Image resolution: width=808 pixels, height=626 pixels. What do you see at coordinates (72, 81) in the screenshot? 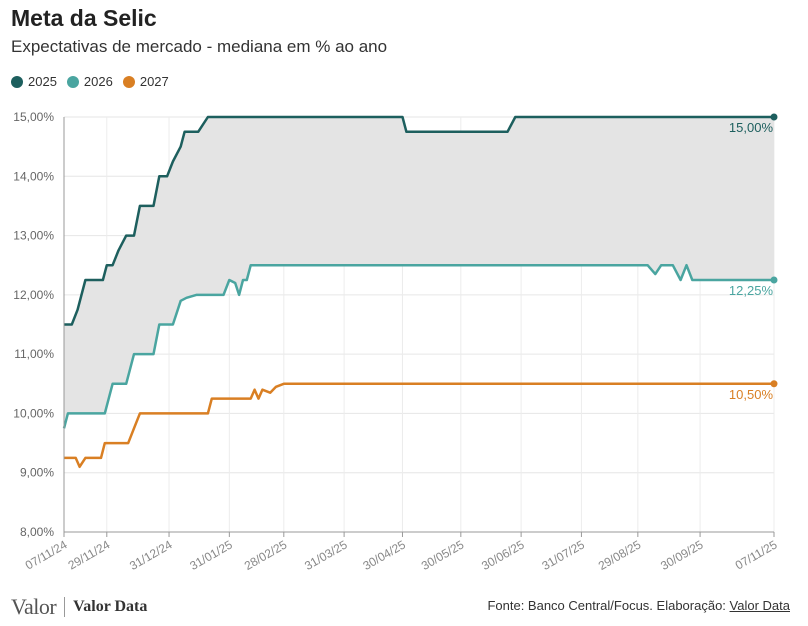
I see `legend-marker-2026` at bounding box center [72, 81].